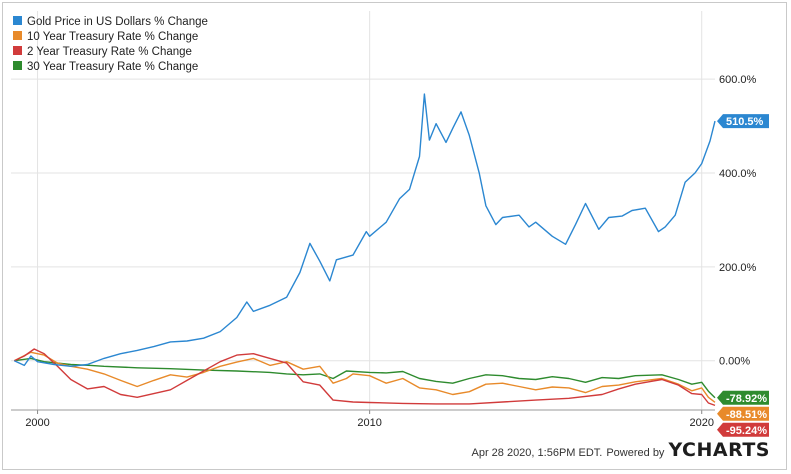  I want to click on legend-label: Gold Price in US Dollars % Change, so click(117, 22).